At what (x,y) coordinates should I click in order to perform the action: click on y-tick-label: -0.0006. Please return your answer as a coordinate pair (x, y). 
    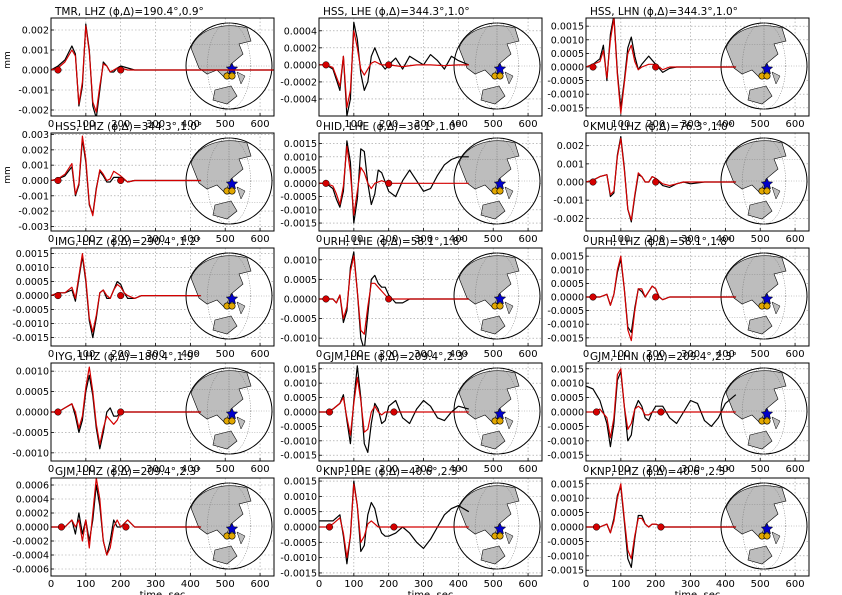
    Looking at the image, I should click on (30, 570).